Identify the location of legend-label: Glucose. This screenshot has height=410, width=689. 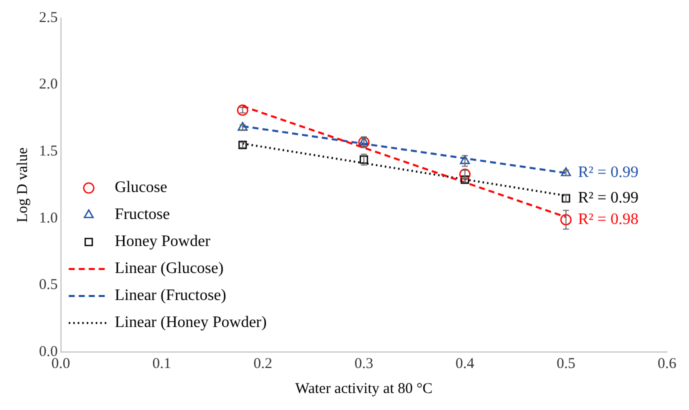
(141, 187).